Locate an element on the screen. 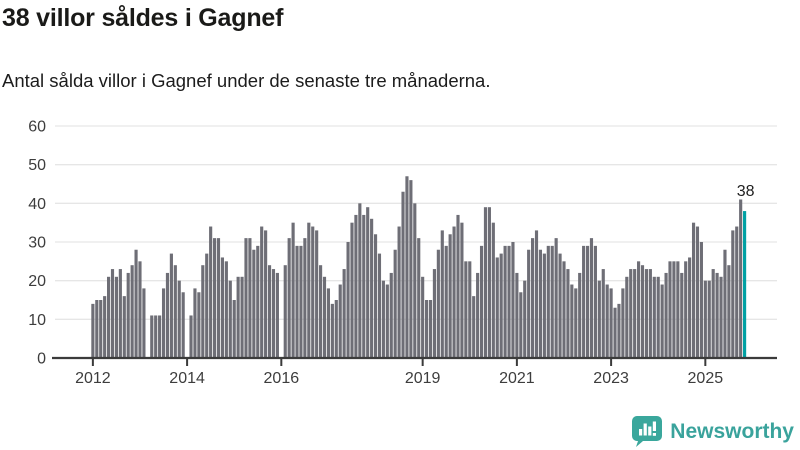  newsworthy-logo: Newsworthy is located at coordinates (713, 431).